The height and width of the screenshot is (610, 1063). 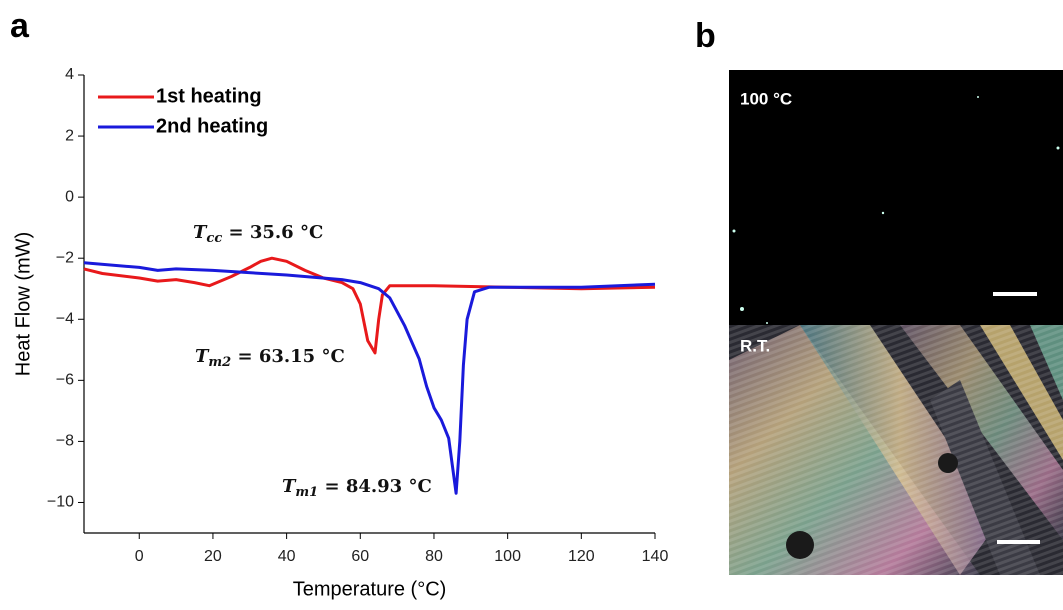 I want to click on micrograph-hot, so click(x=896, y=197).